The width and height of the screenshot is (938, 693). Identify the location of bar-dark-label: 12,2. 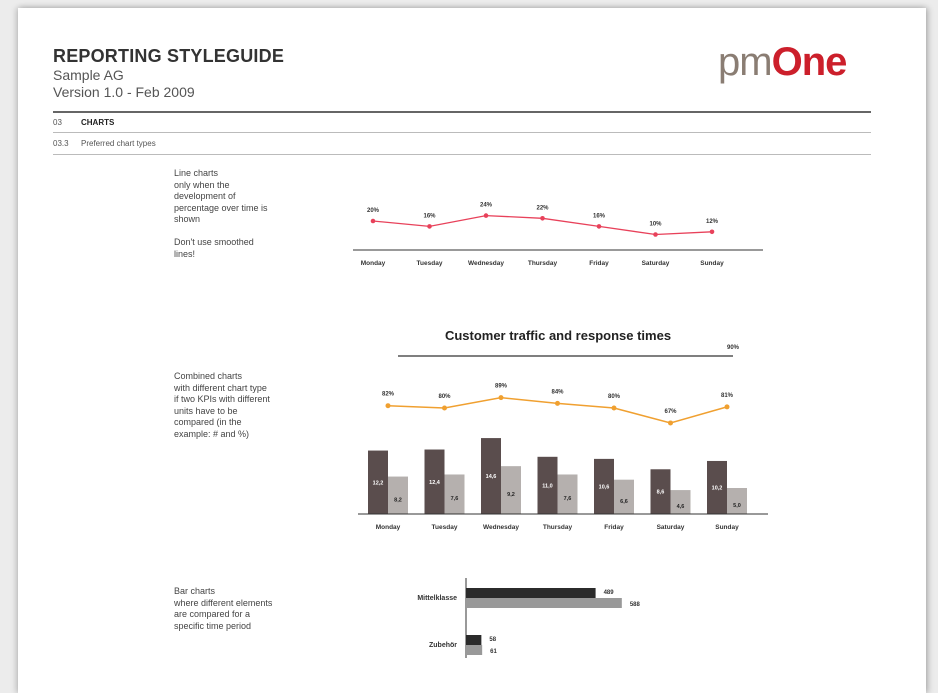
(378, 483).